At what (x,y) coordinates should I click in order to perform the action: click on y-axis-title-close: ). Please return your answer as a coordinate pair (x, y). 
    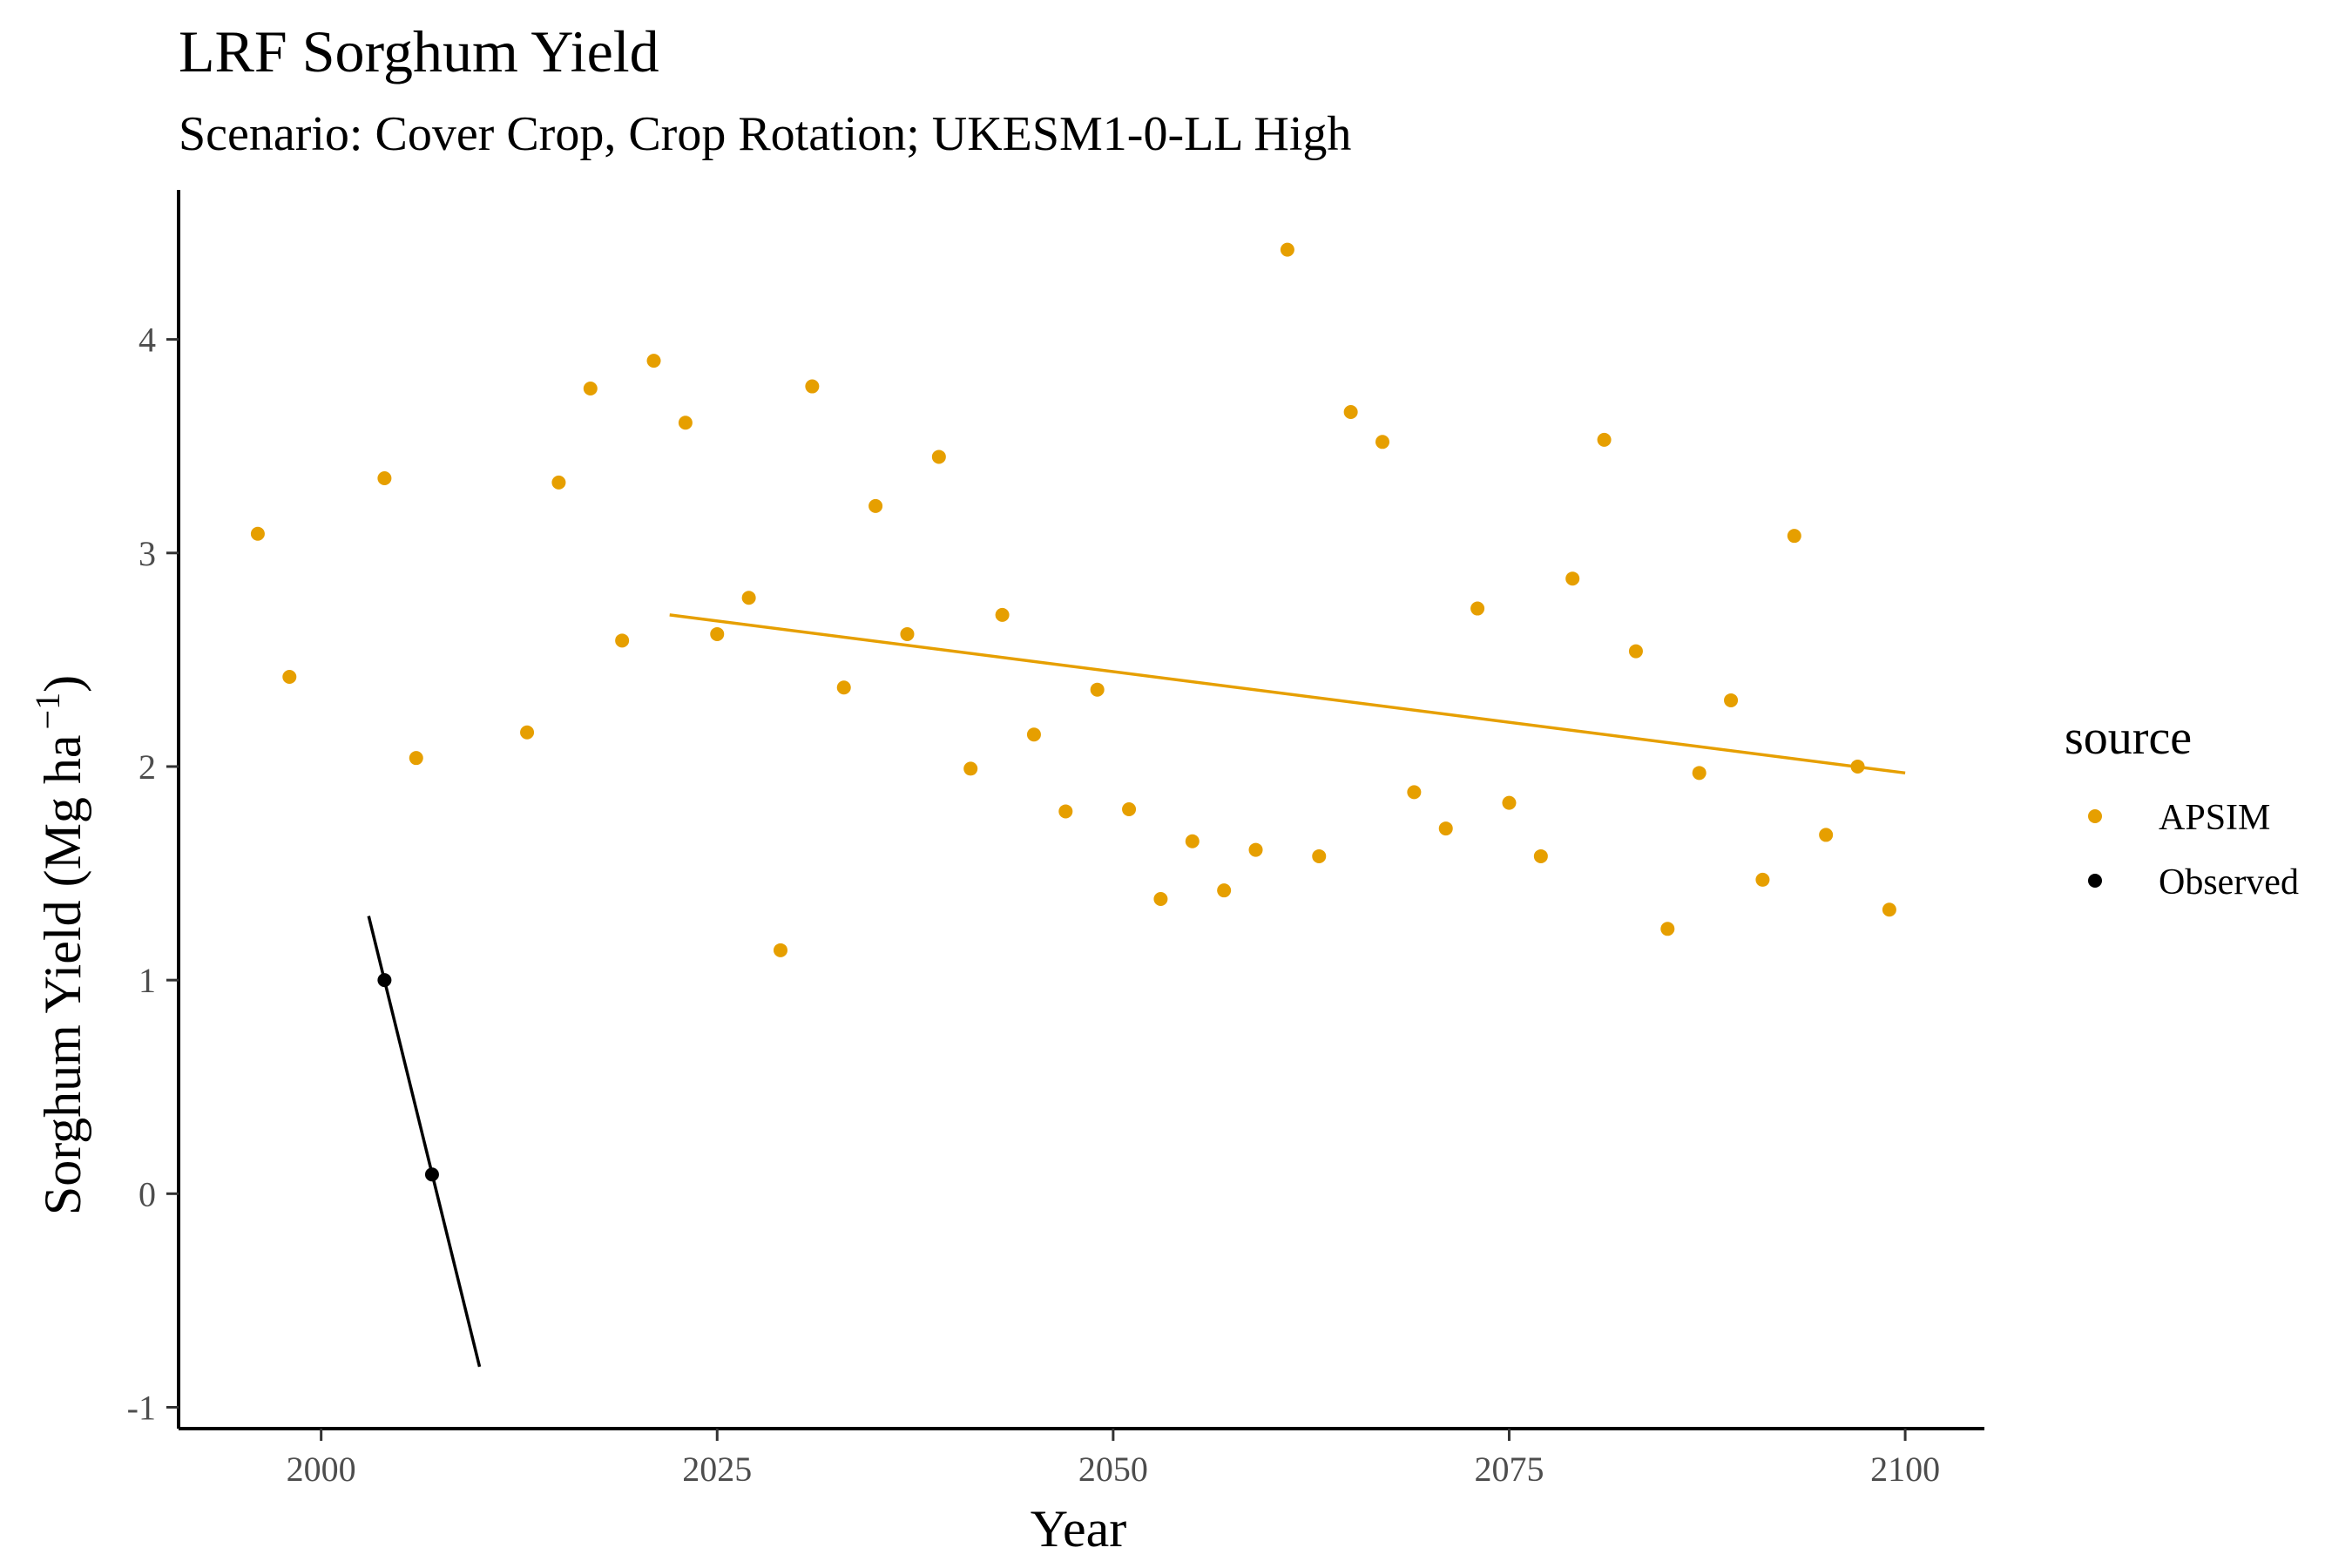
    Looking at the image, I should click on (62, 684).